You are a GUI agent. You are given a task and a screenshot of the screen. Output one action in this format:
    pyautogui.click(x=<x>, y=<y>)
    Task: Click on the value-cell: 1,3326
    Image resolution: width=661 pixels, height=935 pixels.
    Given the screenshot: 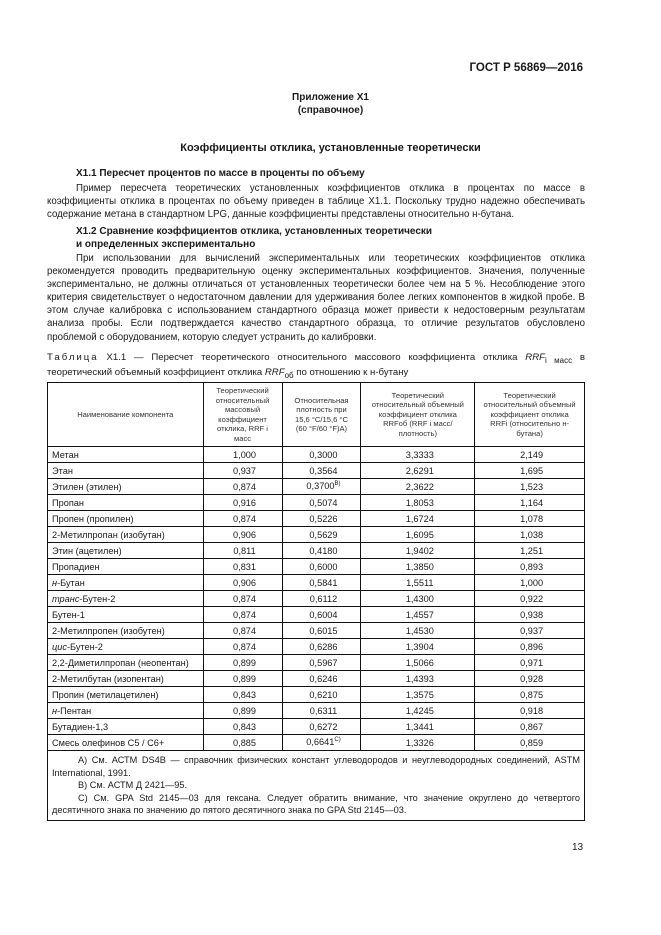 What is the action you would take?
    pyautogui.click(x=418, y=742)
    